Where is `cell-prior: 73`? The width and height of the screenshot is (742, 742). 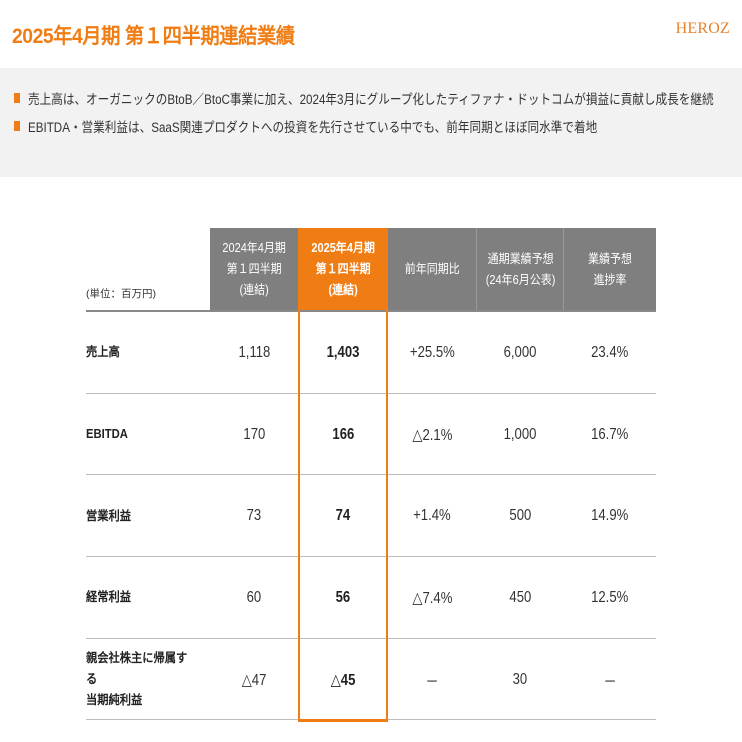 cell-prior: 73 is located at coordinates (254, 515).